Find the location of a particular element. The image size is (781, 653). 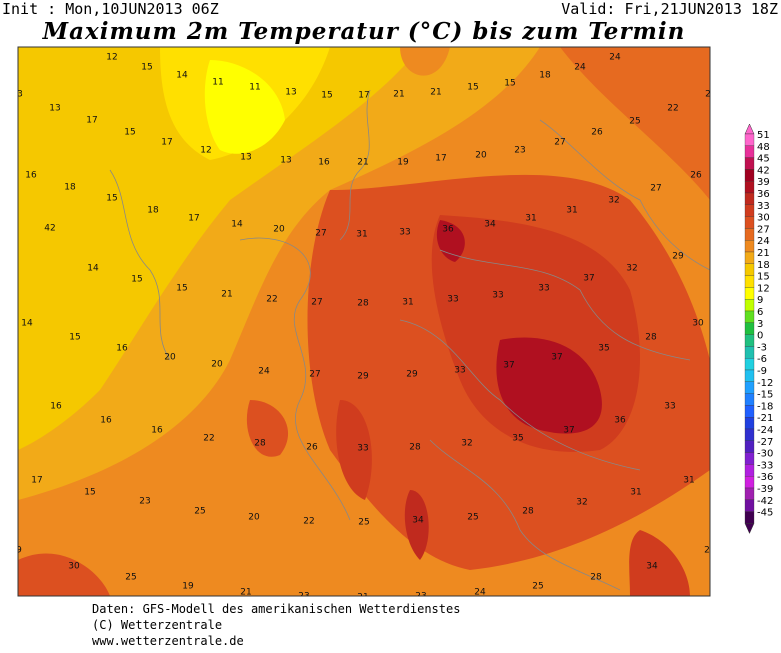

colorbar-label: 39 is located at coordinates (763, 182).